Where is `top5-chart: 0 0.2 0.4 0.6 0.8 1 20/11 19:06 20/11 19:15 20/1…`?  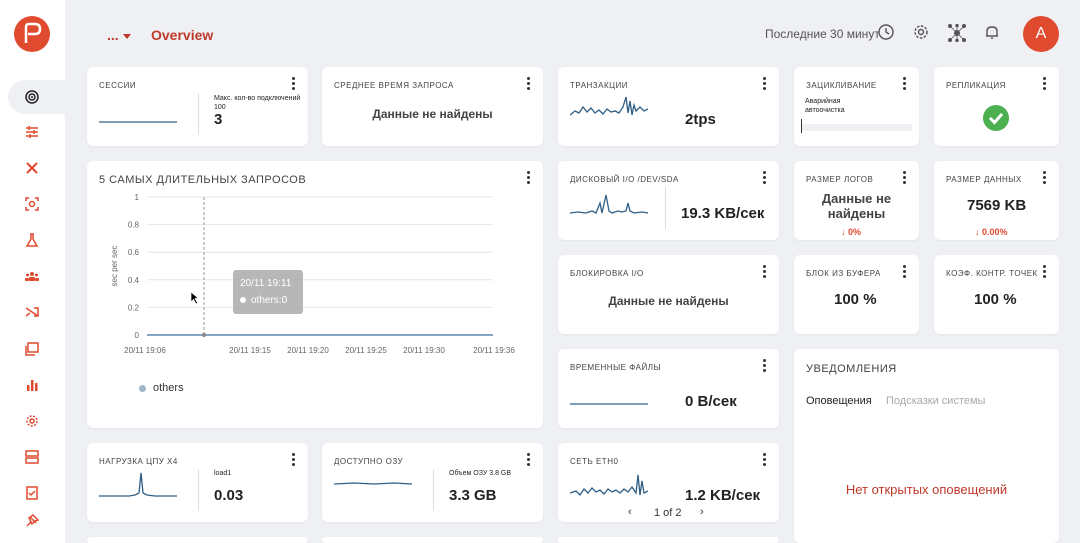
top5-chart: 0 0.2 0.4 0.6 0.8 1 20/11 19:06 20/11 19:15 20/1… is located at coordinates (307, 274).